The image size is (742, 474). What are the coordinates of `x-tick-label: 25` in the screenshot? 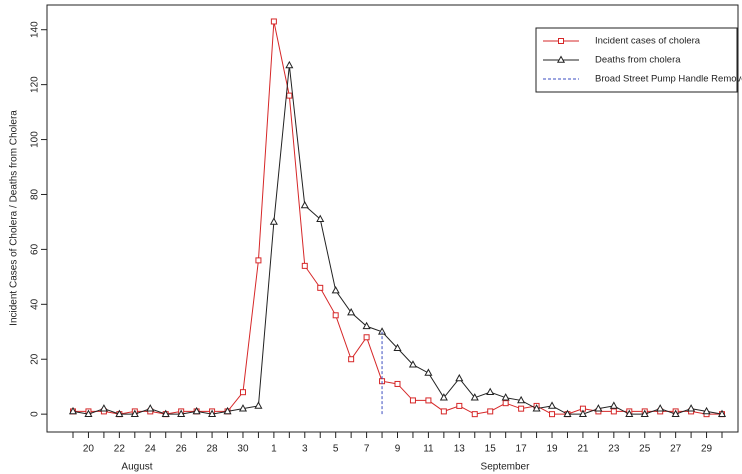 It's located at (645, 449).